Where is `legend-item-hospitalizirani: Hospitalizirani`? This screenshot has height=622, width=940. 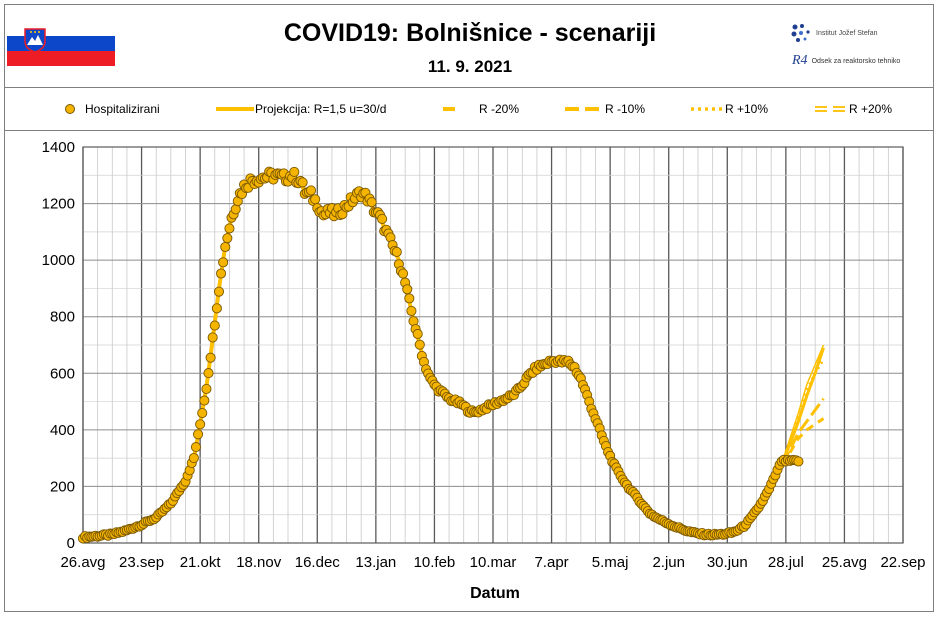
legend-item-hospitalizirani: Hospitalizirani is located at coordinates (110, 109).